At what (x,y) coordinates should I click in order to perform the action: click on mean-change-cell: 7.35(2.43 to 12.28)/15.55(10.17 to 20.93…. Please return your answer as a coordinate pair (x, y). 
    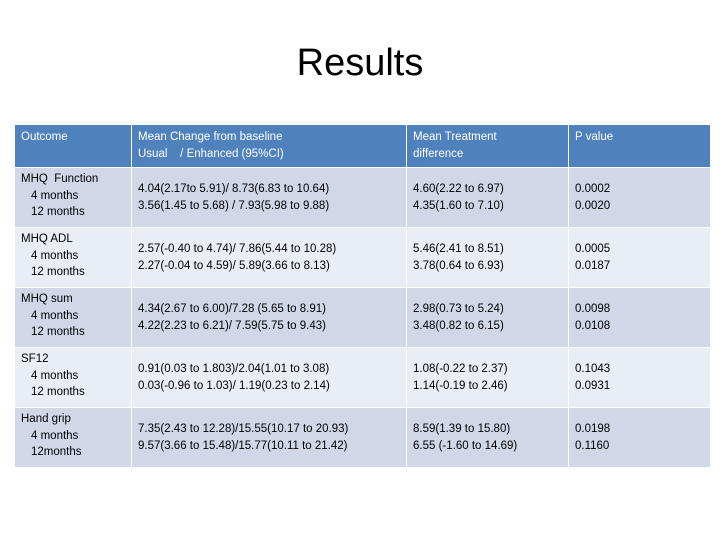
    Looking at the image, I should click on (269, 437).